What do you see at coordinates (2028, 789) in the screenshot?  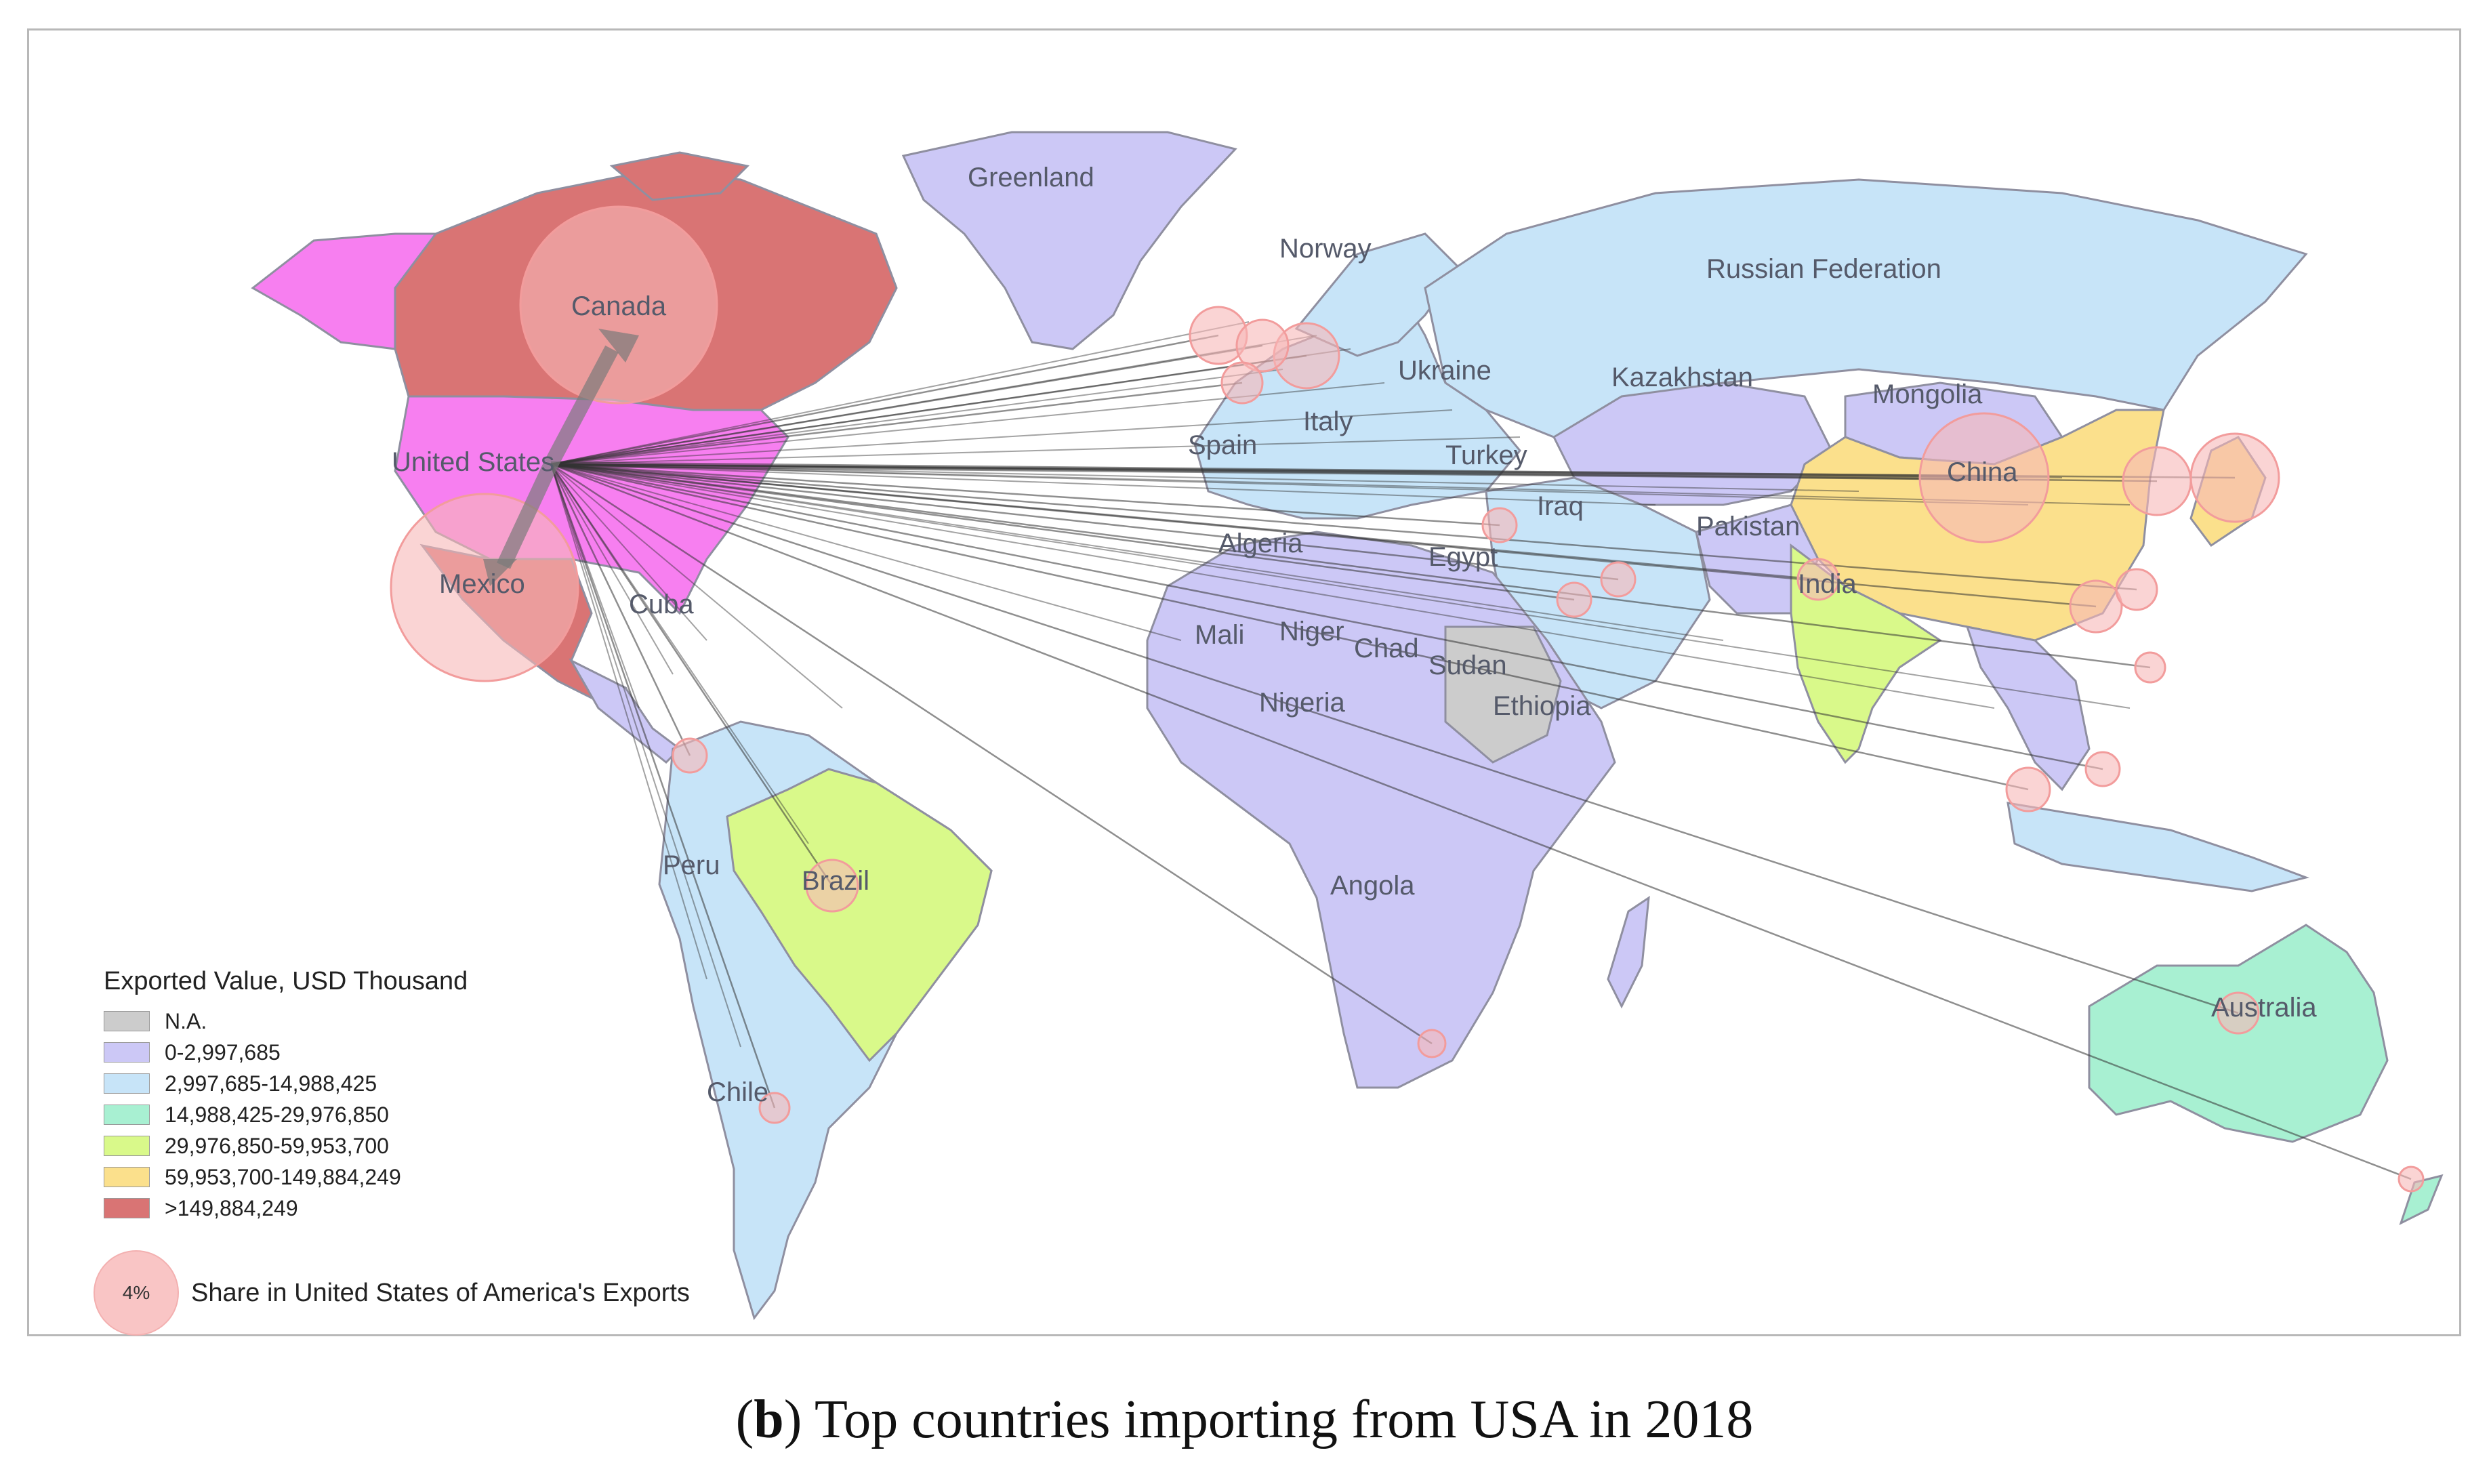 I see `bubble-singapore` at bounding box center [2028, 789].